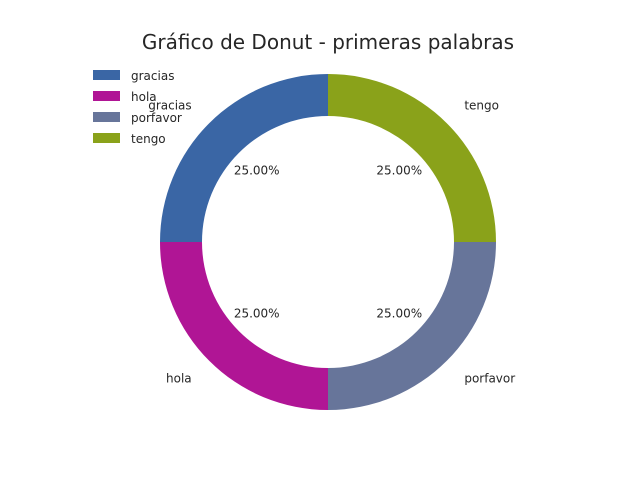 This screenshot has height=480, width=640. Describe the element at coordinates (489, 378) in the screenshot. I see `category-label-porfavor: porfavor` at that location.